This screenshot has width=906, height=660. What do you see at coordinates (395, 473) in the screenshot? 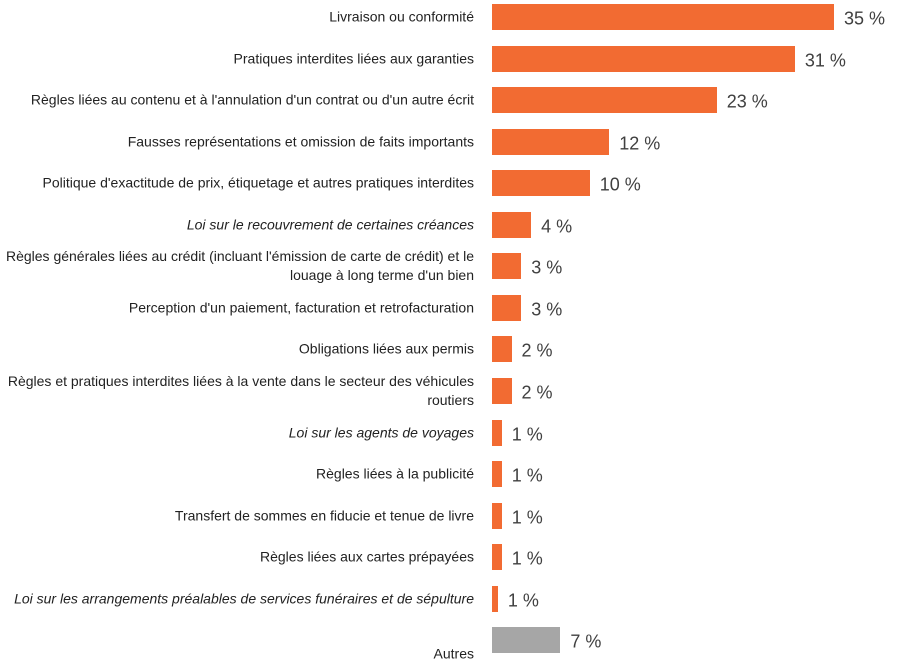
I see `category-label: Règles liées à la publicité` at bounding box center [395, 473].